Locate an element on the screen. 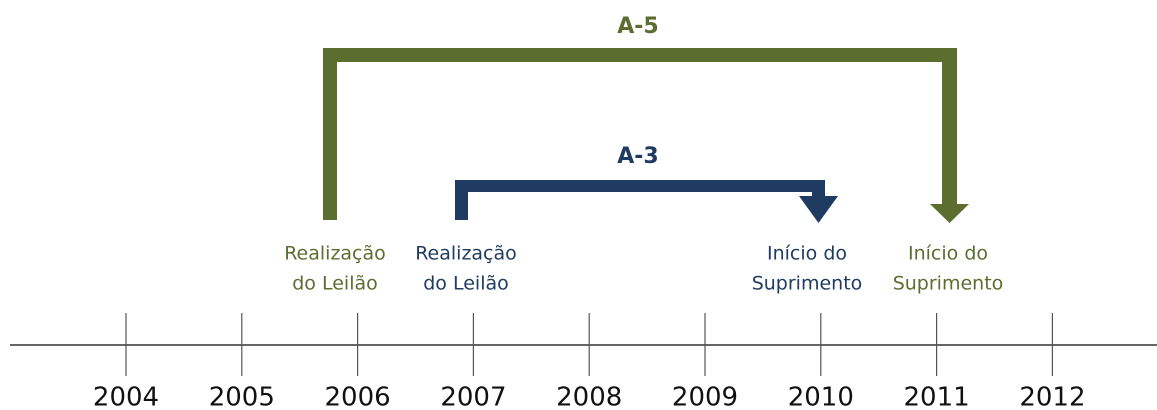 This screenshot has width=1157, height=410. a3-bracket is located at coordinates (646, 201).